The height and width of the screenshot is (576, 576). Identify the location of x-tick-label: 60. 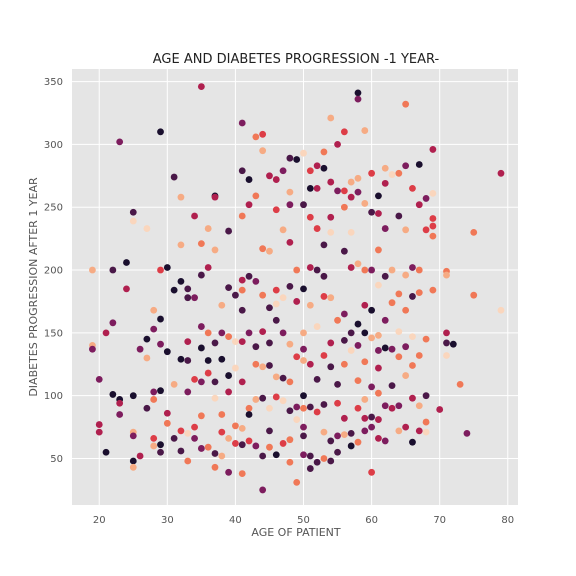
(371, 520).